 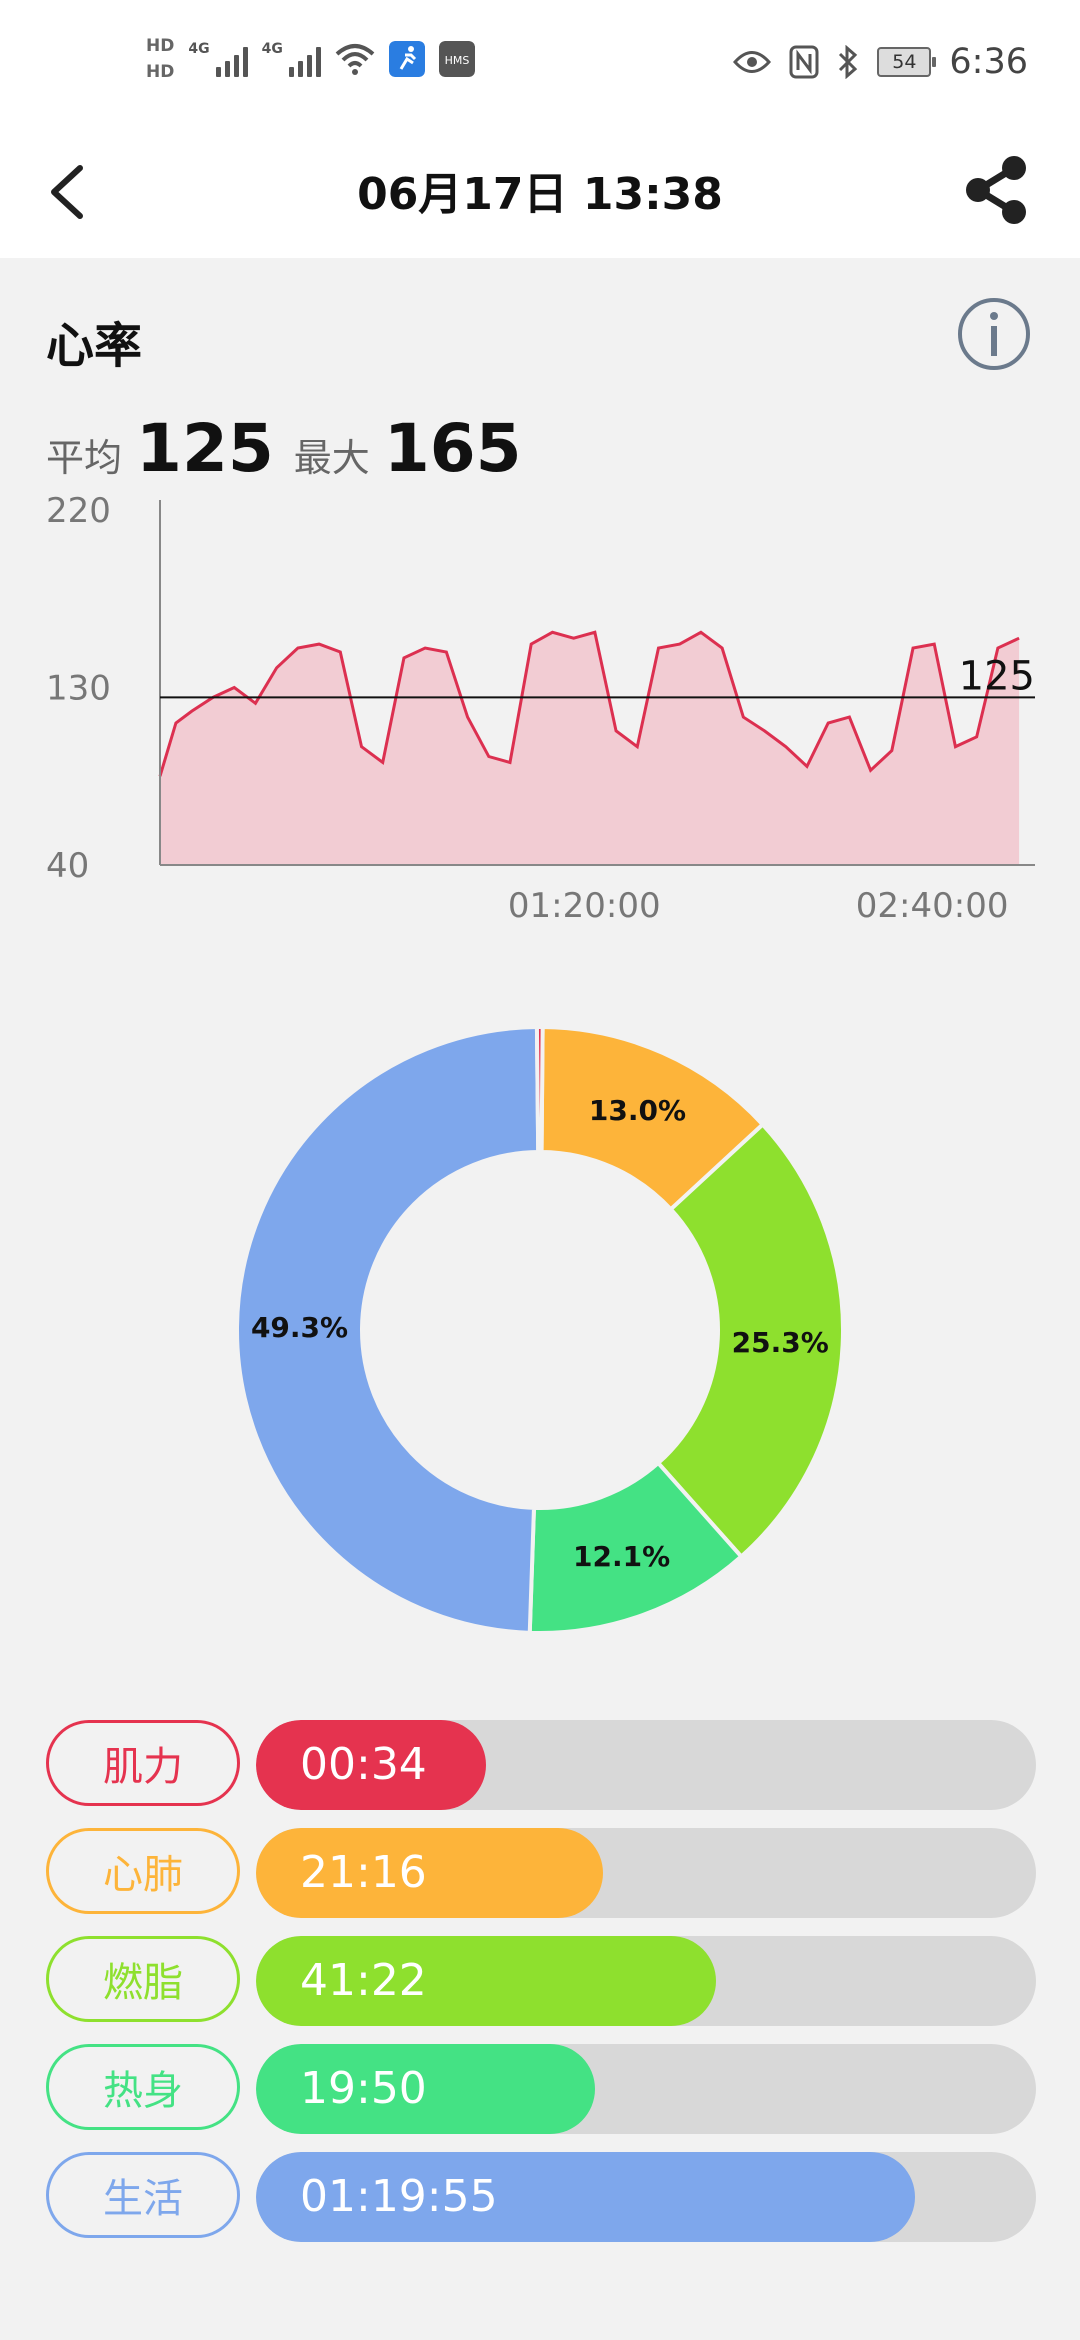 What do you see at coordinates (406, 59) in the screenshot?
I see `running-app-icon` at bounding box center [406, 59].